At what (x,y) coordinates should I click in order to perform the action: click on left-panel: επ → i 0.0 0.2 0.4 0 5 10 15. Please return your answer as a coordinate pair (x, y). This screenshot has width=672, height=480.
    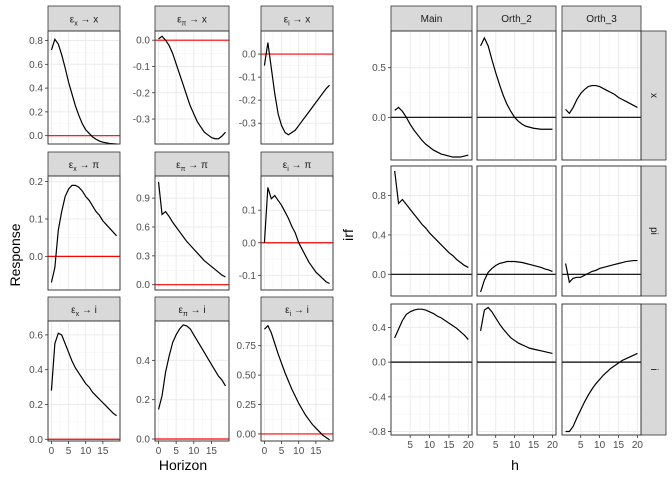
    Looking at the image, I should click on (183, 376).